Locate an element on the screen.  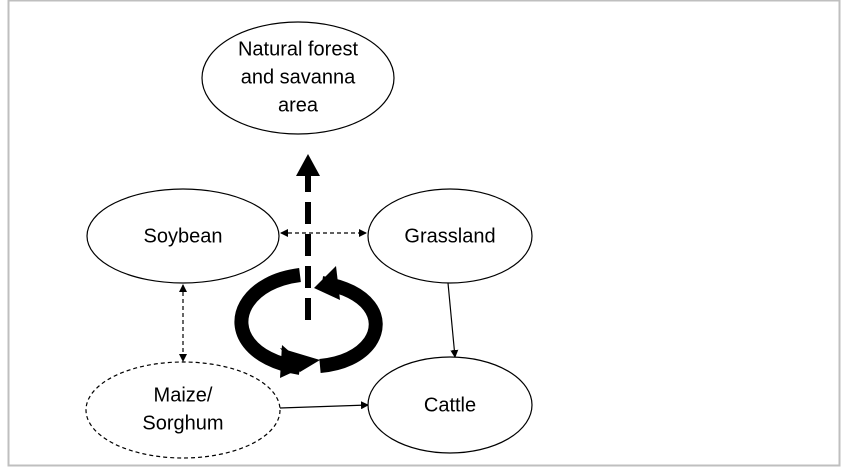
node-label: Maize/ is located at coordinates (183, 395).